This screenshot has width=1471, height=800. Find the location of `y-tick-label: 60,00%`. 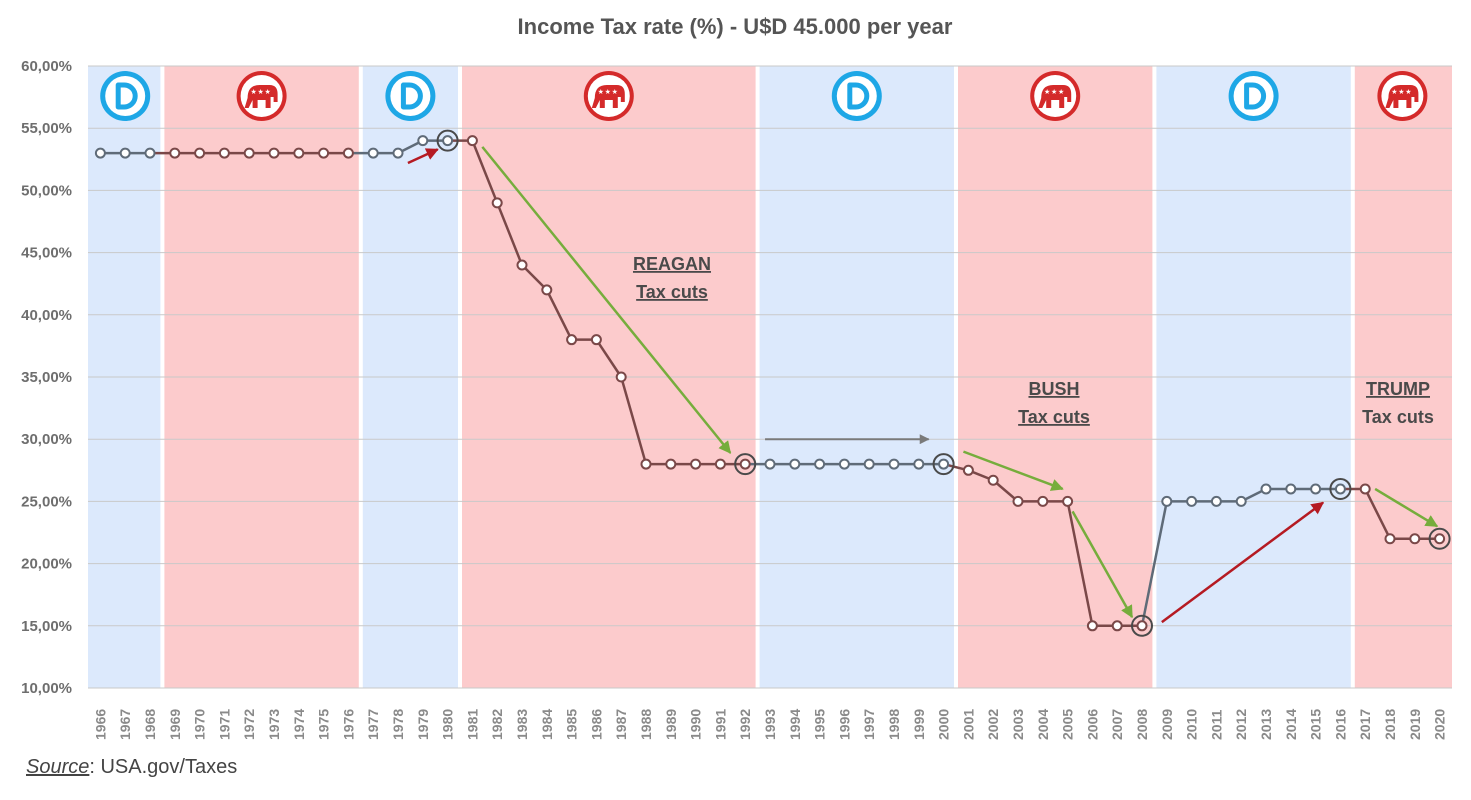

y-tick-label: 60,00% is located at coordinates (46, 66).